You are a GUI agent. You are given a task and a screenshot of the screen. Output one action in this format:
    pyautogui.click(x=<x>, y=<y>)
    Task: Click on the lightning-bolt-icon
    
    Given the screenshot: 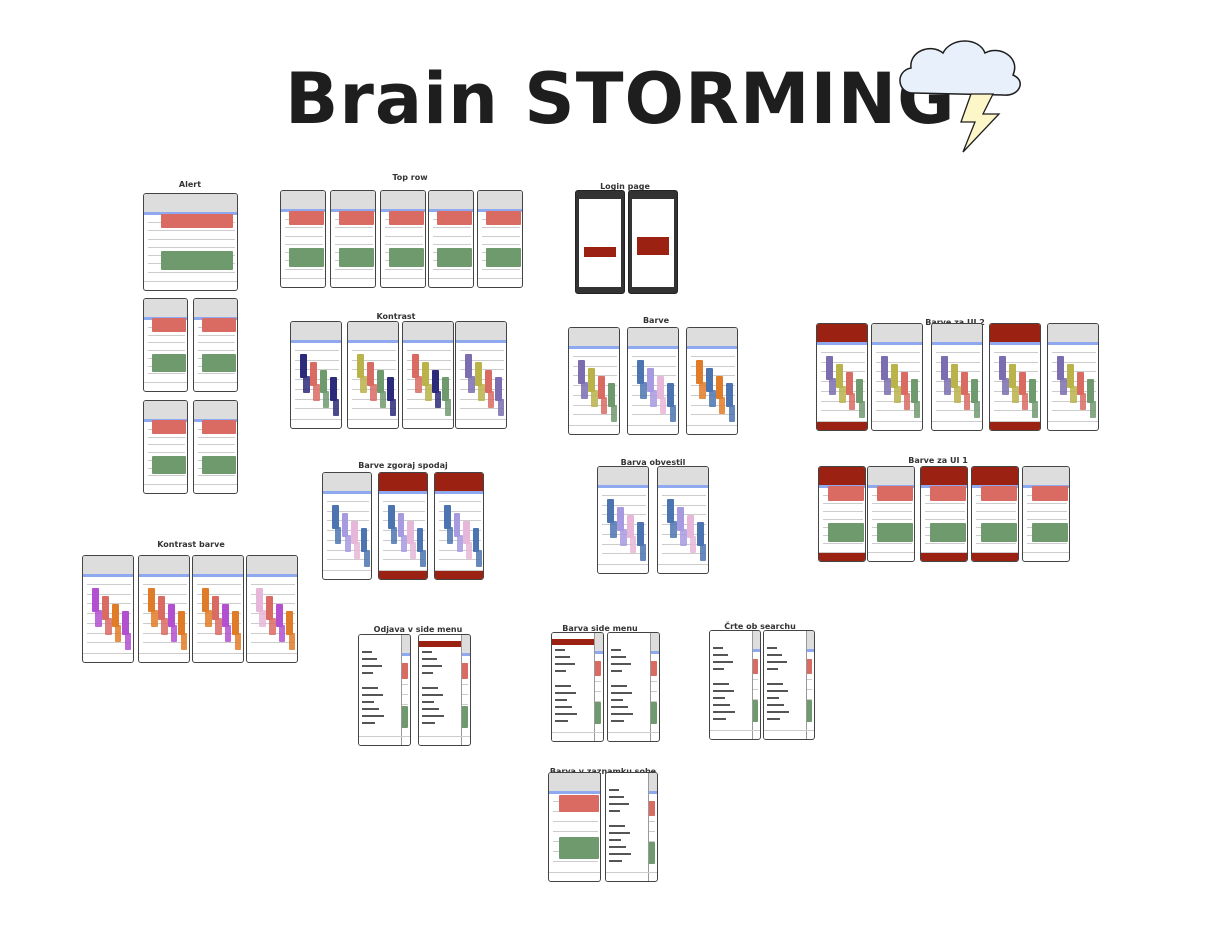 What is the action you would take?
    pyautogui.click(x=980, y=123)
    